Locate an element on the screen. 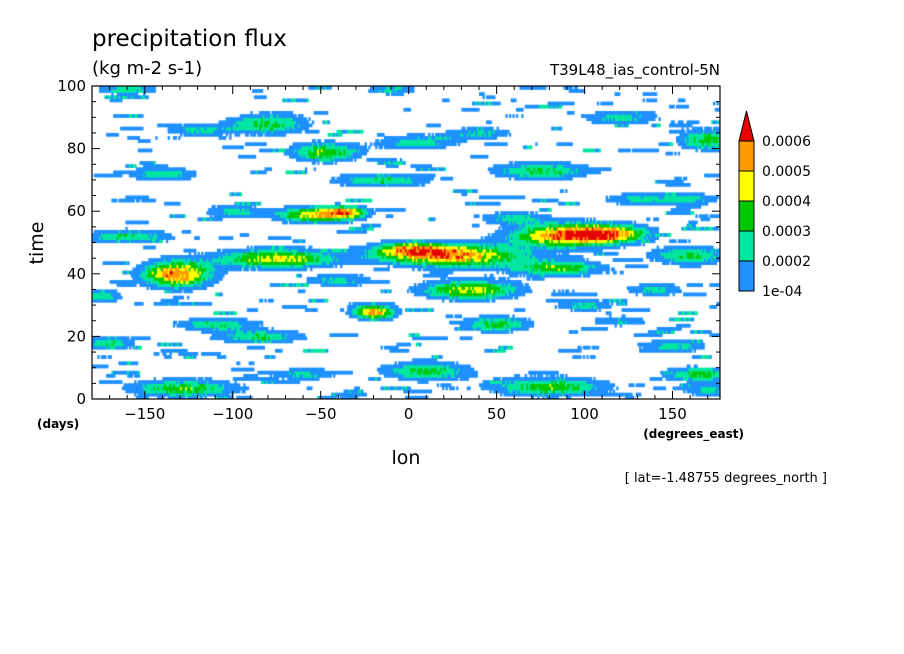  y-tick-label: 20 is located at coordinates (76, 336).